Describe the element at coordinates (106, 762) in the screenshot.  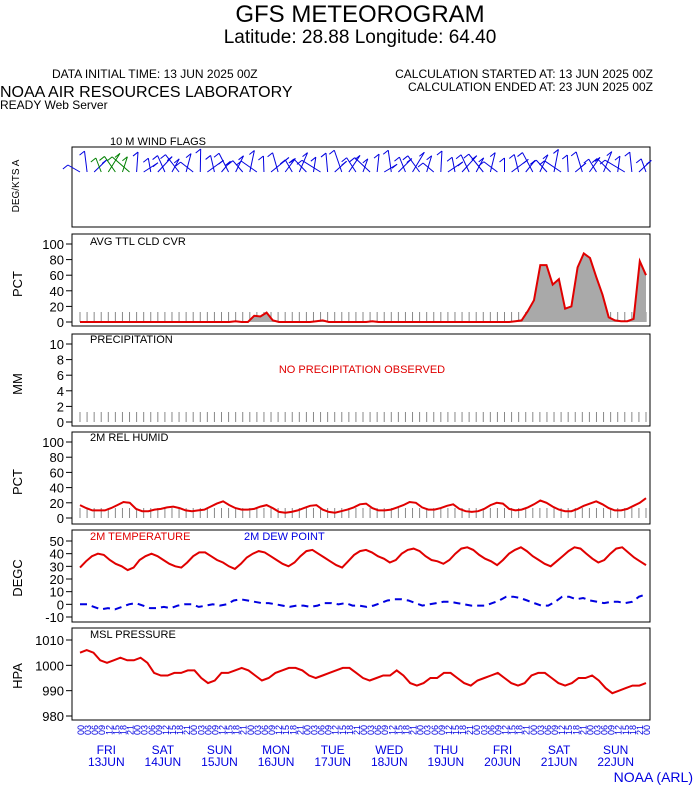
I see `day-date-label: 13JUN` at that location.